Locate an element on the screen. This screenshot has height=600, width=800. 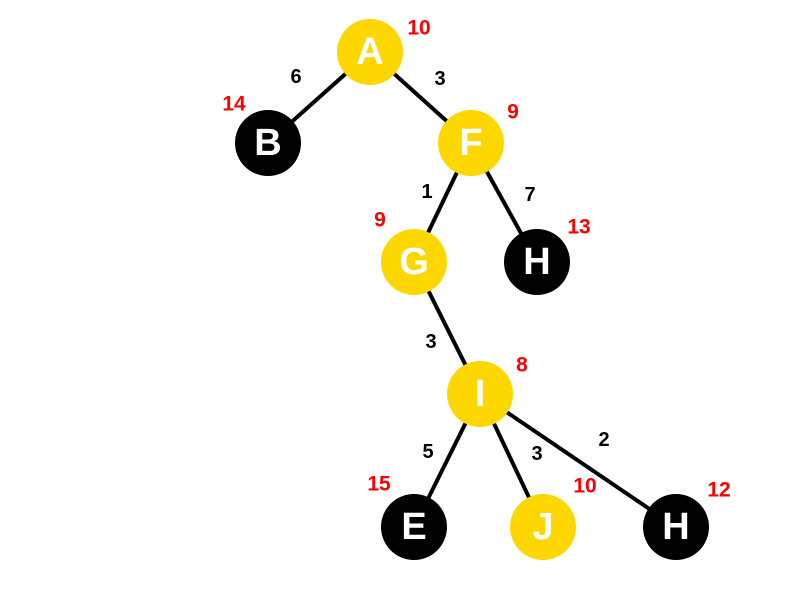
node-value-f: 9 is located at coordinates (513, 112).